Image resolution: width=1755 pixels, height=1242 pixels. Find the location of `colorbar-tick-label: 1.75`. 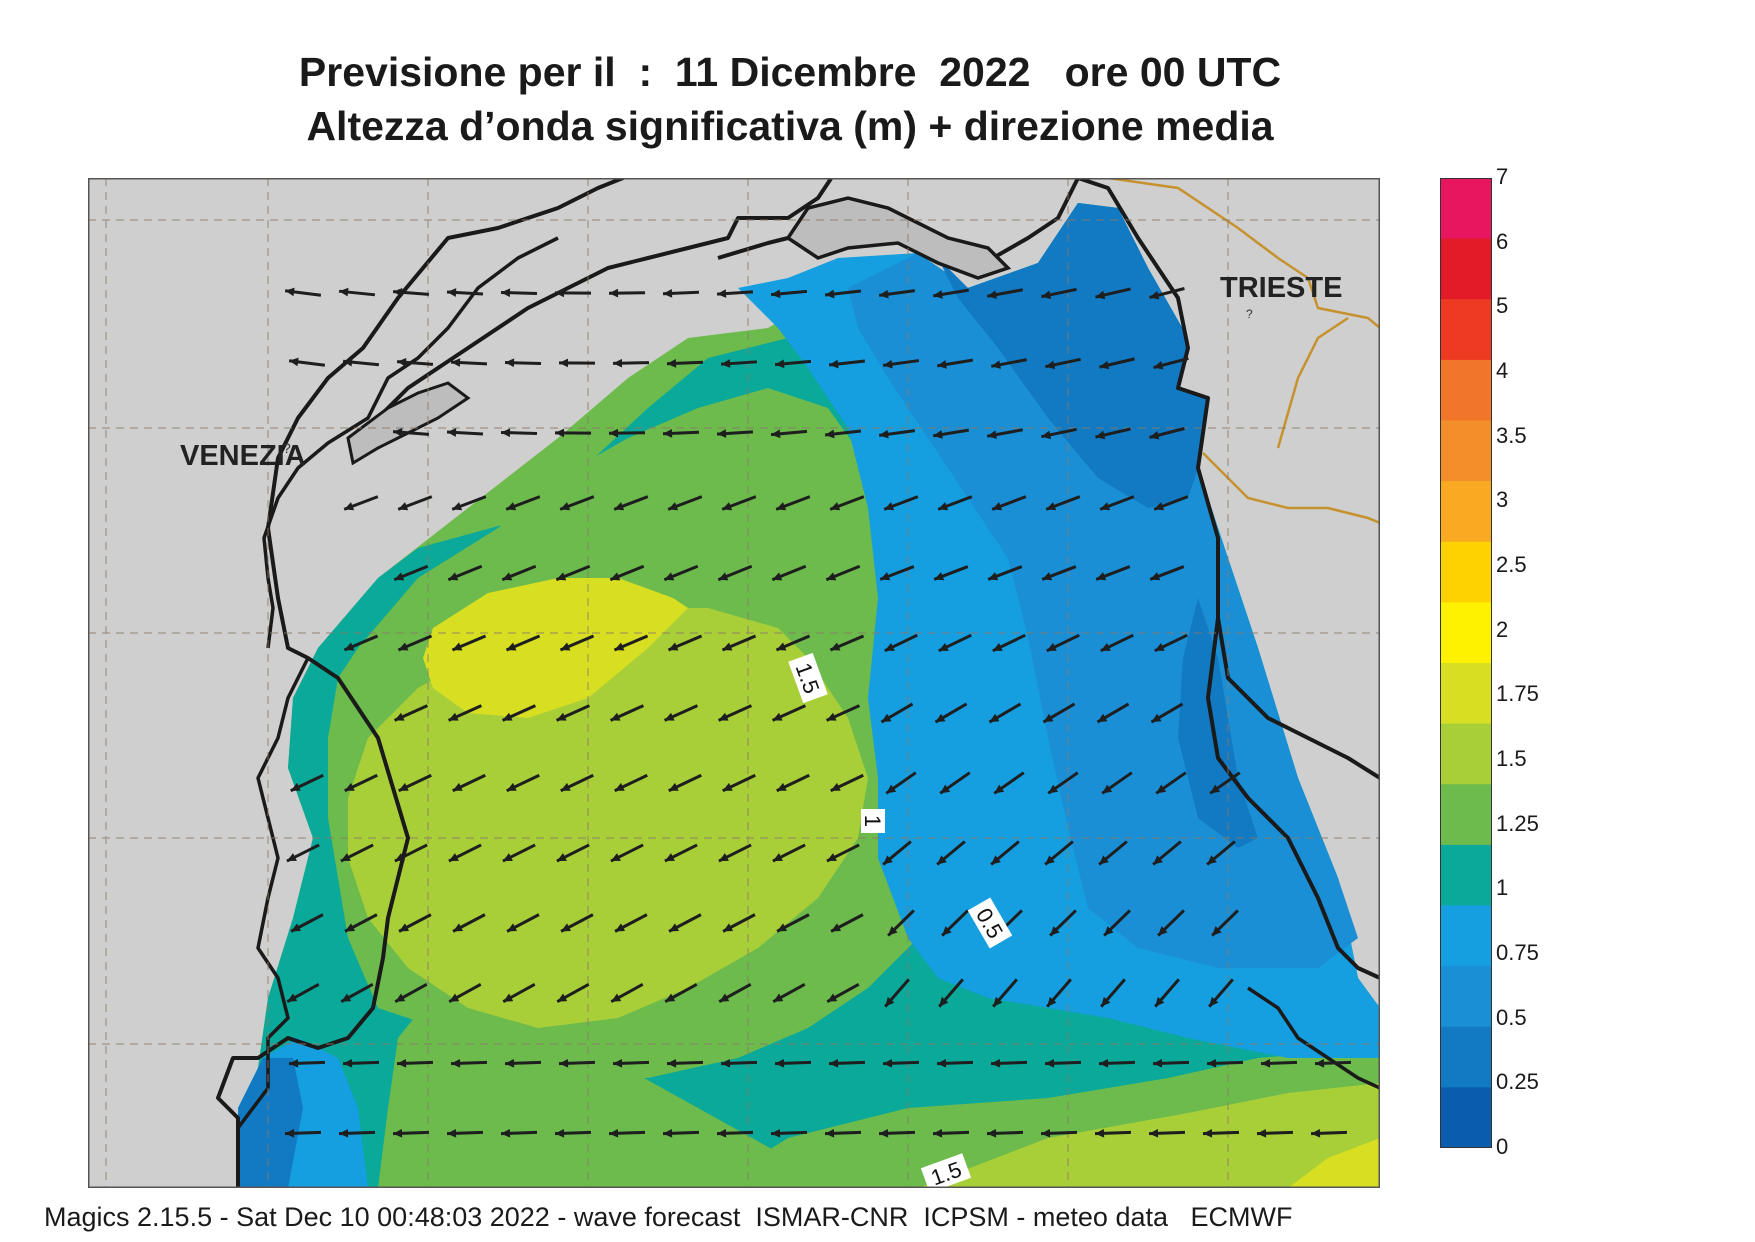

colorbar-tick-label: 1.75 is located at coordinates (1517, 694).